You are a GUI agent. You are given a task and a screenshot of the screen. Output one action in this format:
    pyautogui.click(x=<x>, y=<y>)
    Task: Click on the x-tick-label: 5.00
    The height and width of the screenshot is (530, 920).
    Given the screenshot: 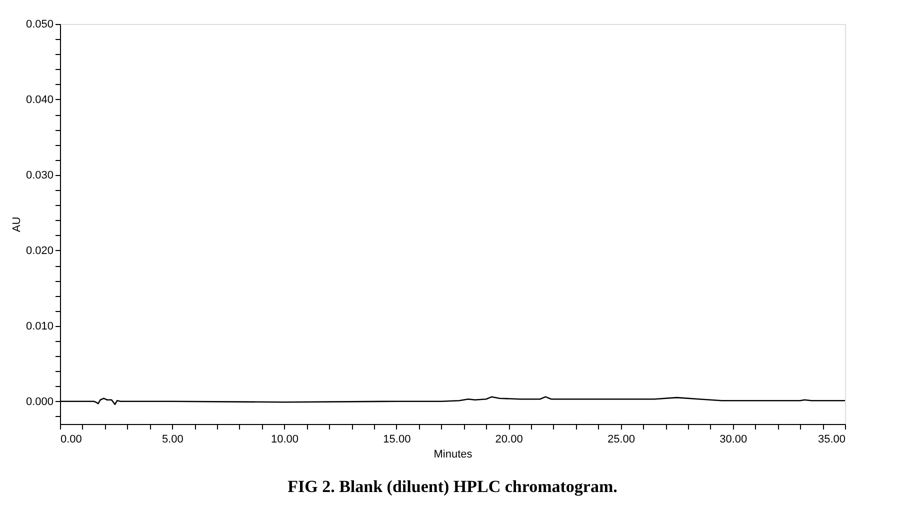 What is the action you would take?
    pyautogui.click(x=173, y=440)
    